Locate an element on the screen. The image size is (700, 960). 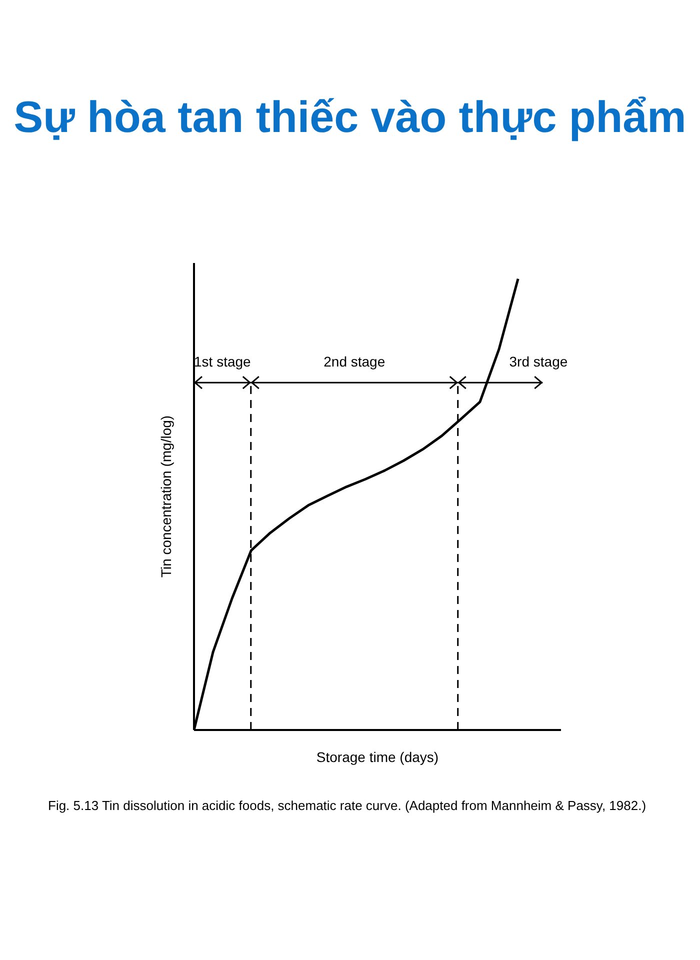
annotation: 1st stage is located at coordinates (223, 362).